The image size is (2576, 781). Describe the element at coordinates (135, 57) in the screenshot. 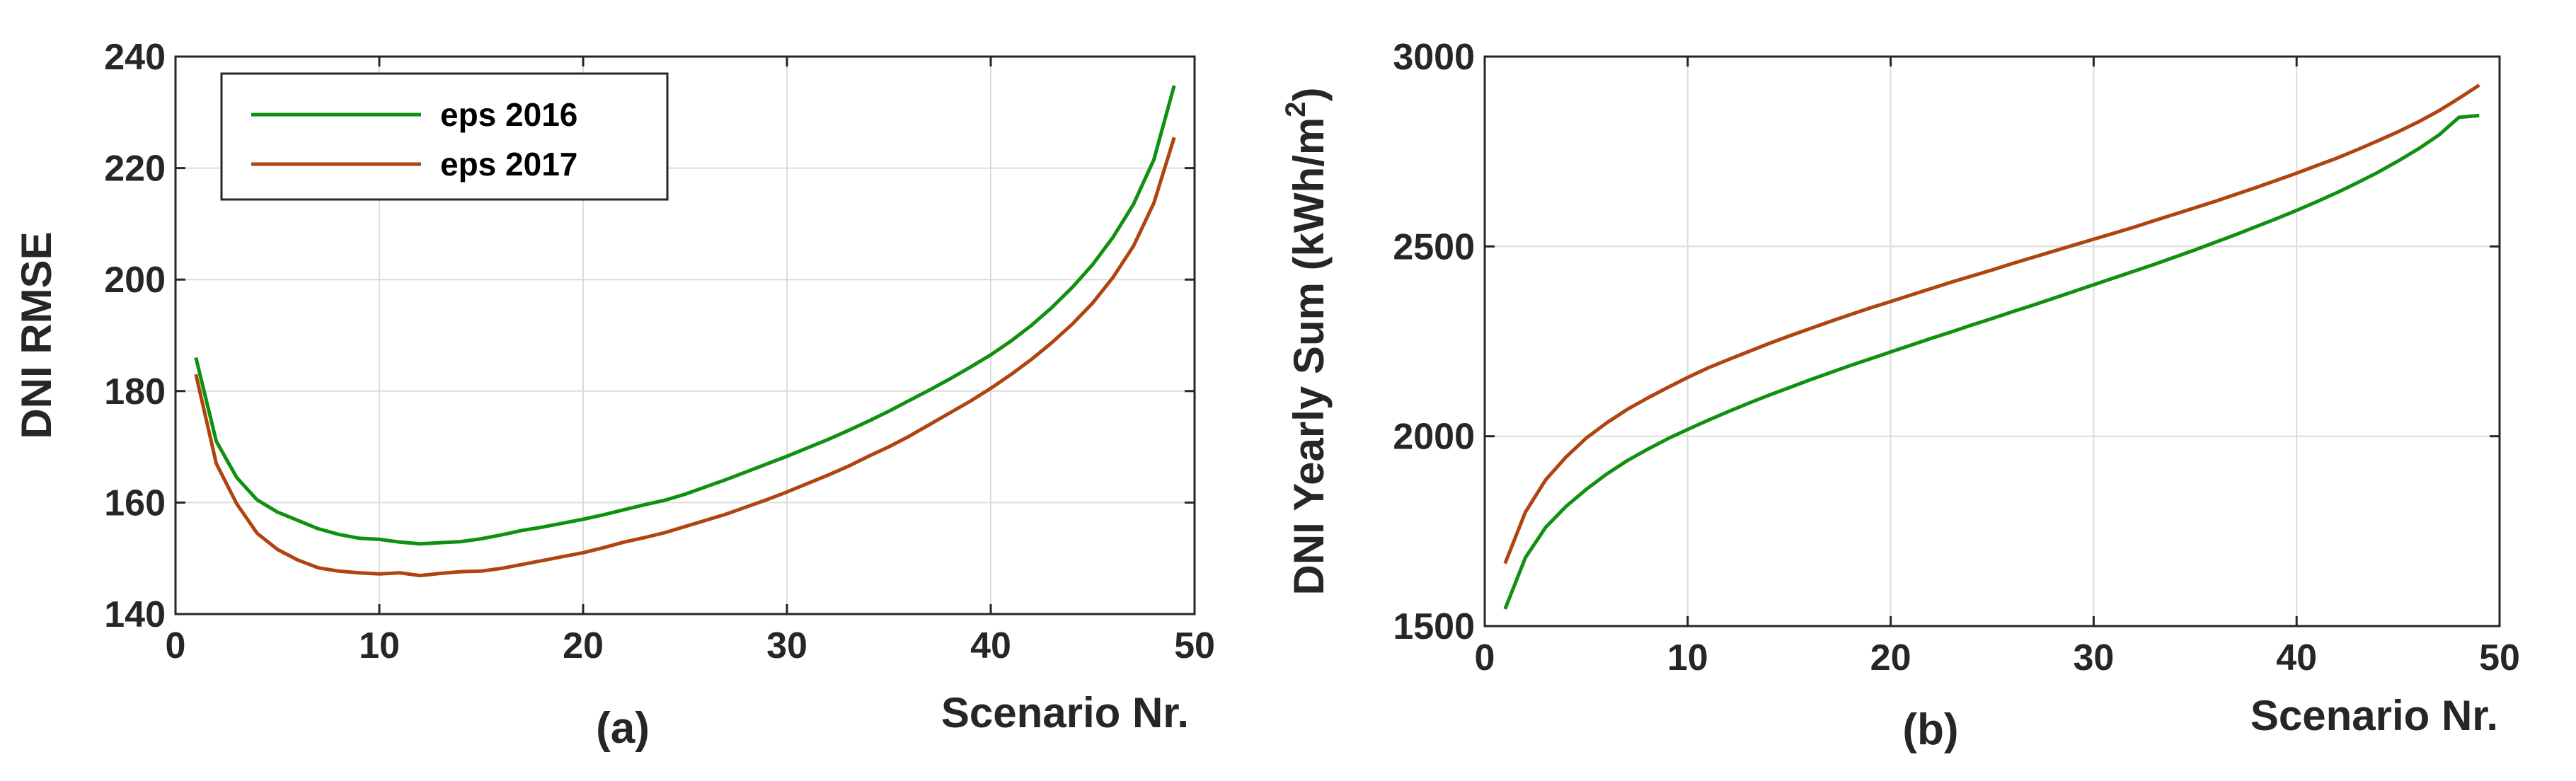

I see `y-tick-label-a-240: 240` at that location.